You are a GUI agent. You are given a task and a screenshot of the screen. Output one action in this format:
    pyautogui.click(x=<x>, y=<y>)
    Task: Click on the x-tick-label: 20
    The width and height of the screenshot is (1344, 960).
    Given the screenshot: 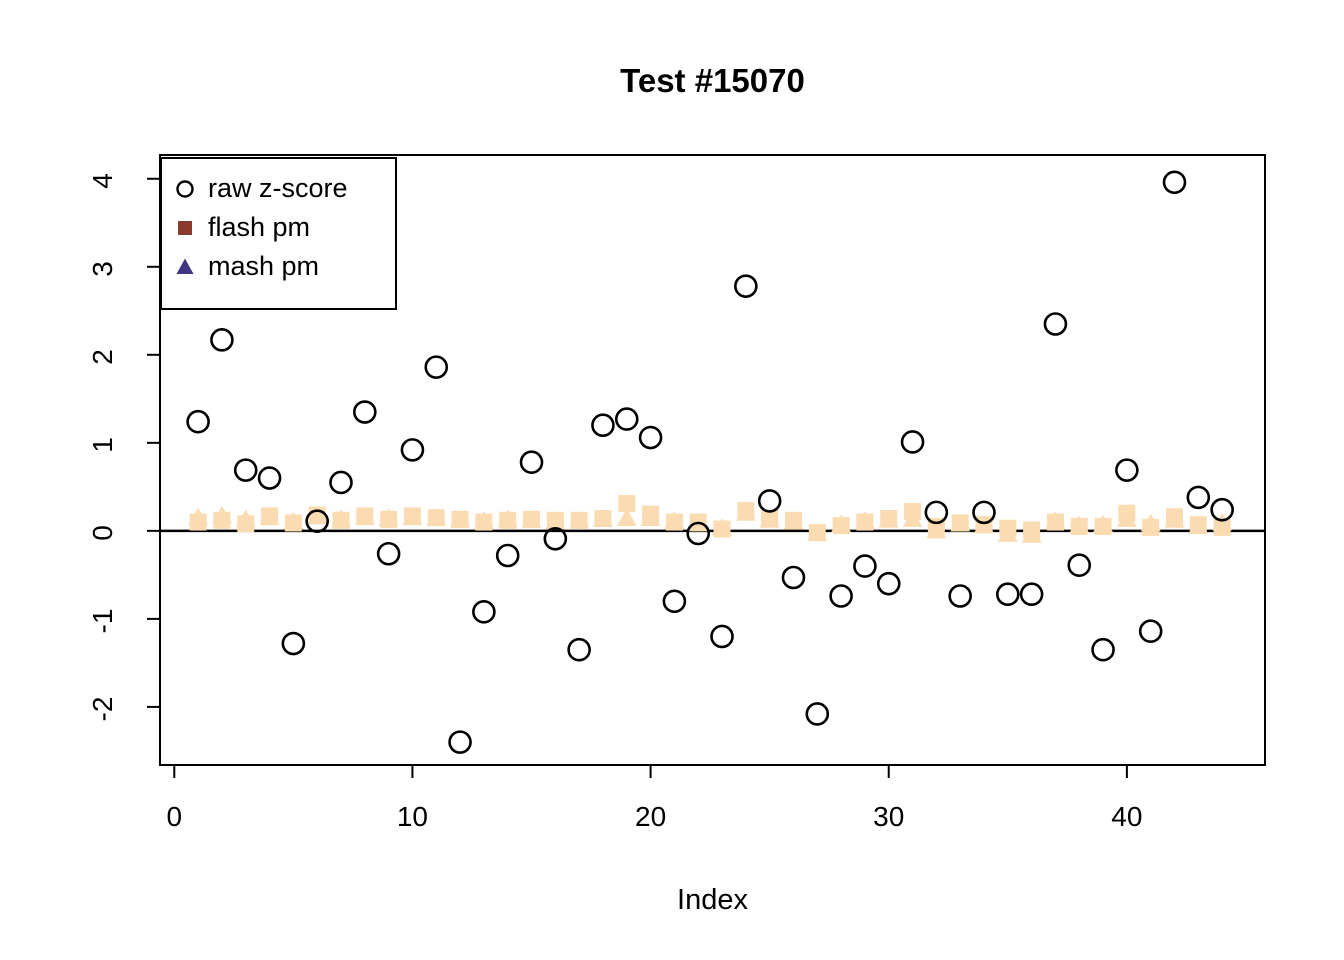 What is the action you would take?
    pyautogui.click(x=651, y=816)
    